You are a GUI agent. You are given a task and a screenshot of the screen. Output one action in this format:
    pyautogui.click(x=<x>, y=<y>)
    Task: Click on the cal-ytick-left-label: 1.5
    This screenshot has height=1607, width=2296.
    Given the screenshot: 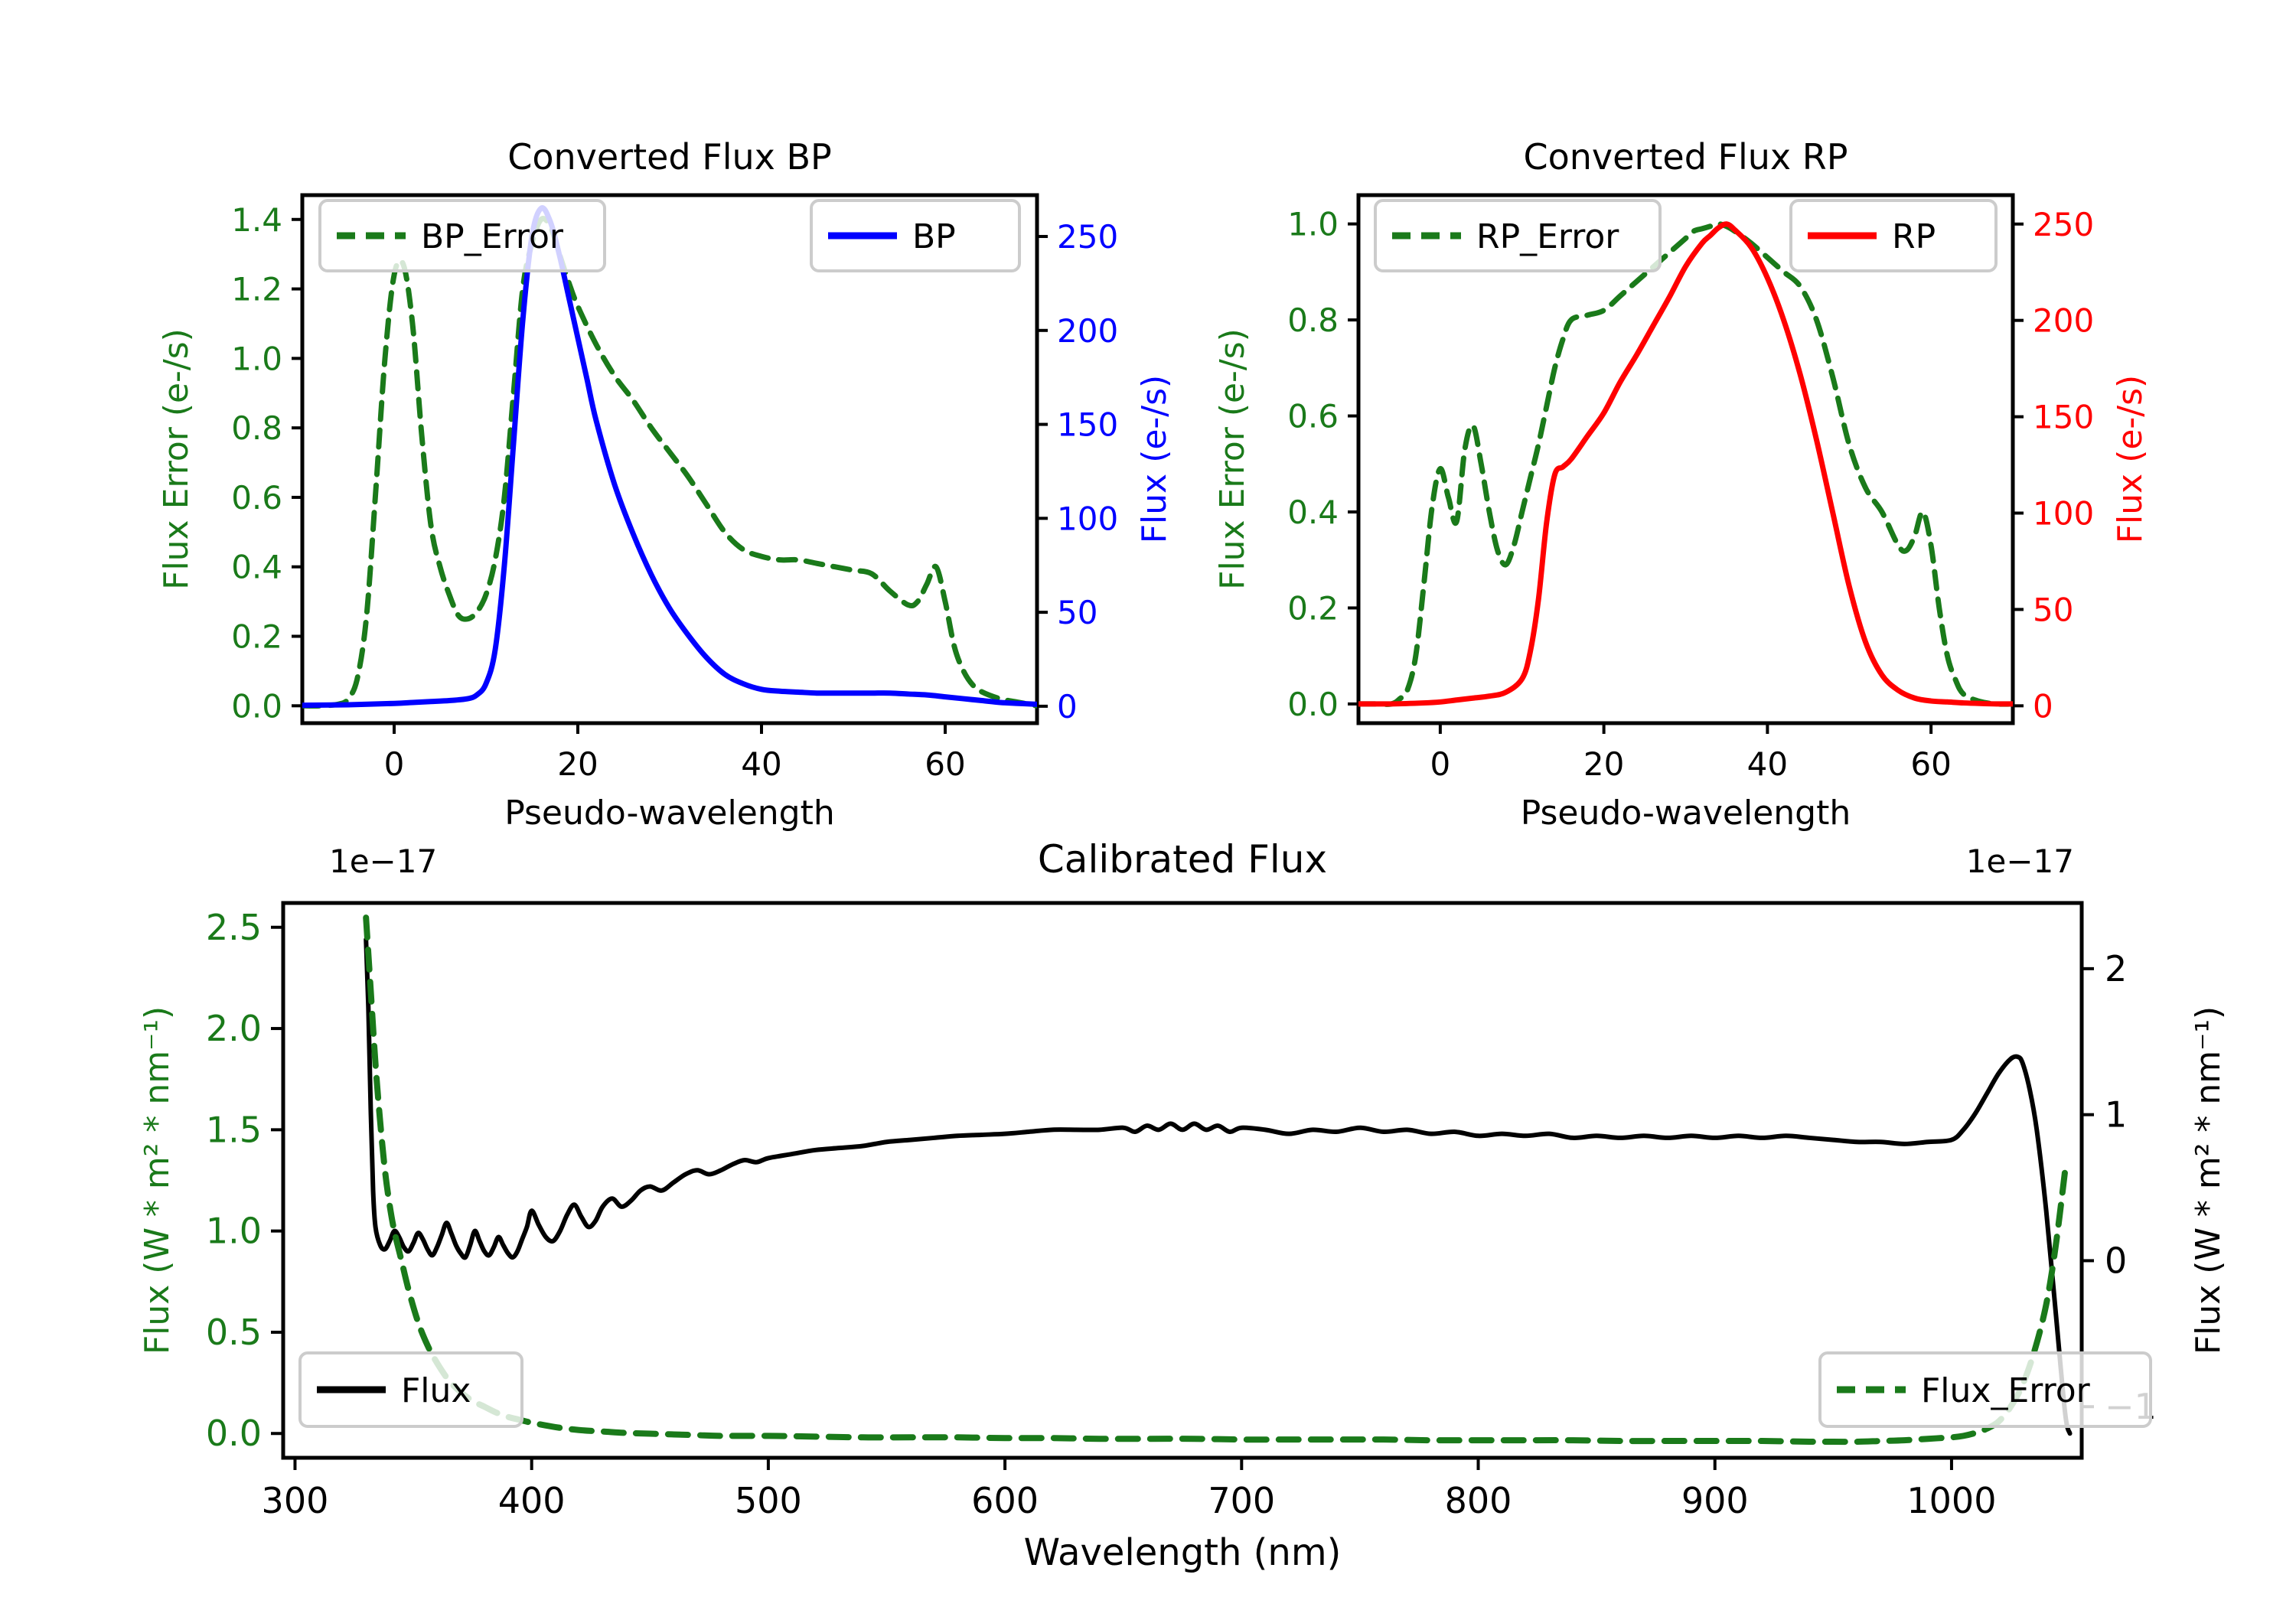 What is the action you would take?
    pyautogui.click(x=234, y=1129)
    